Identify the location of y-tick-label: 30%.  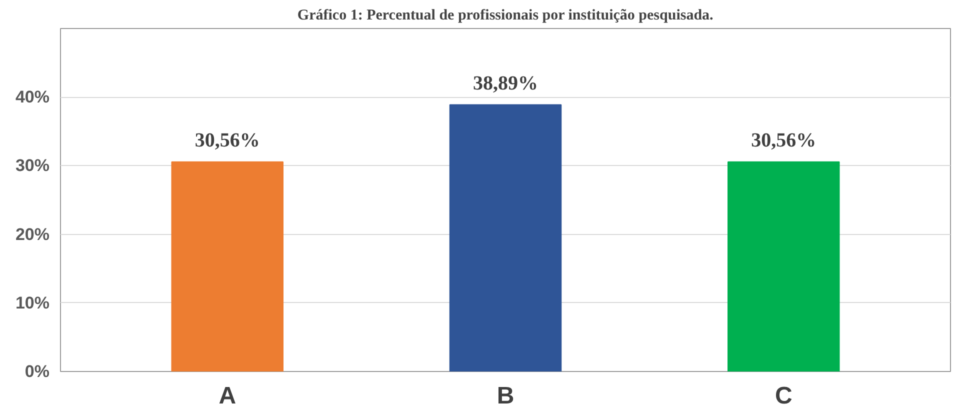
(32, 166).